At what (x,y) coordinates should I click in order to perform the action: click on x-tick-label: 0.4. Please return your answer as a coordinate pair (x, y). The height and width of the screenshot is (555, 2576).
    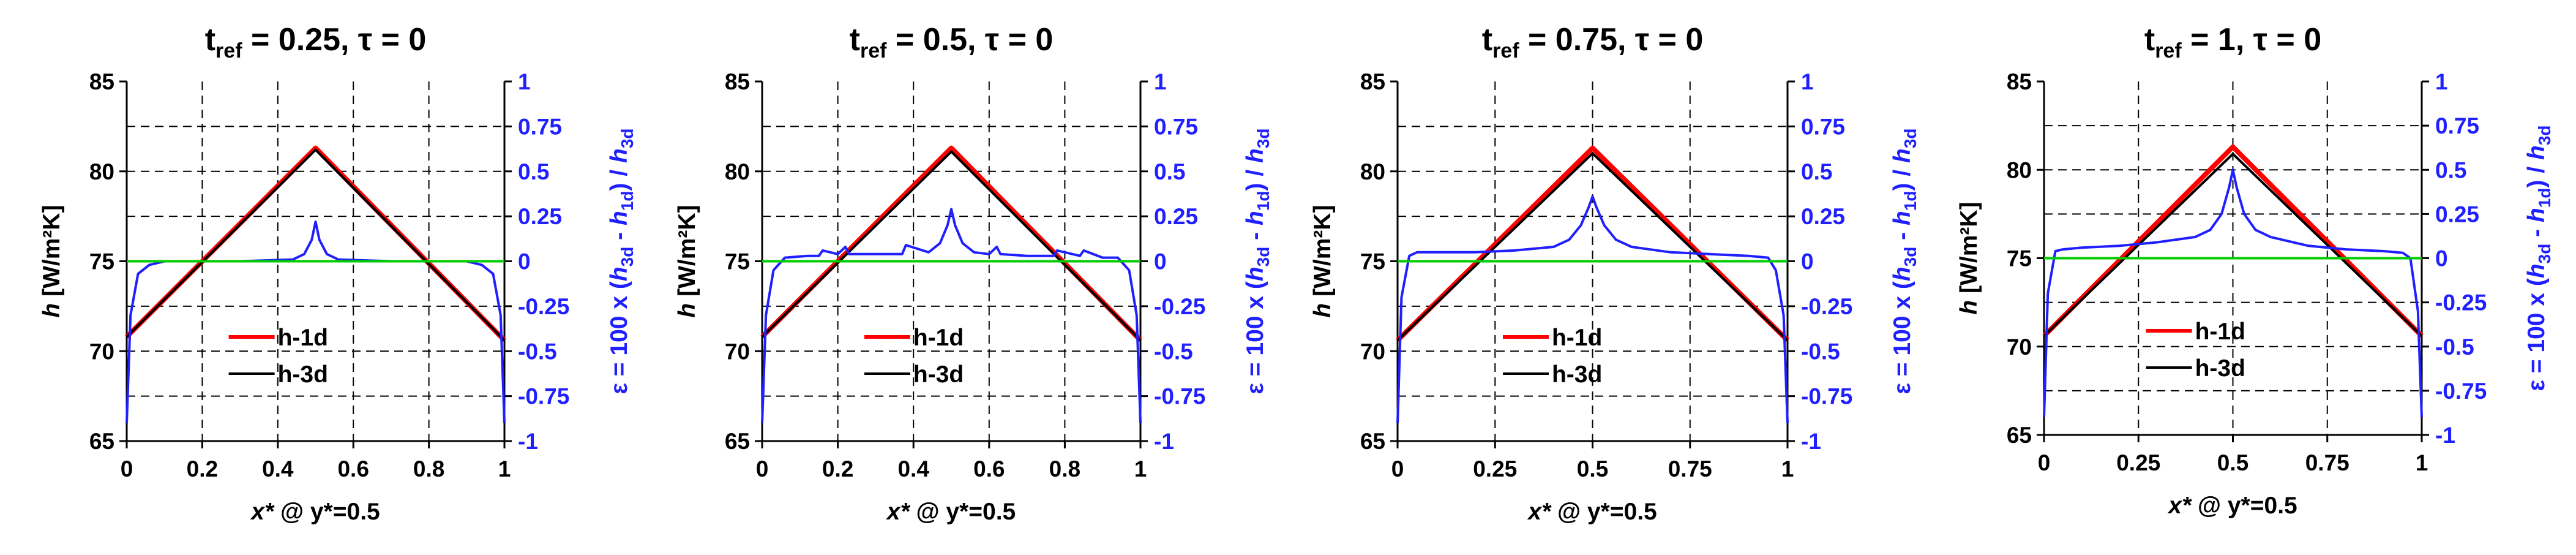
    Looking at the image, I should click on (278, 469).